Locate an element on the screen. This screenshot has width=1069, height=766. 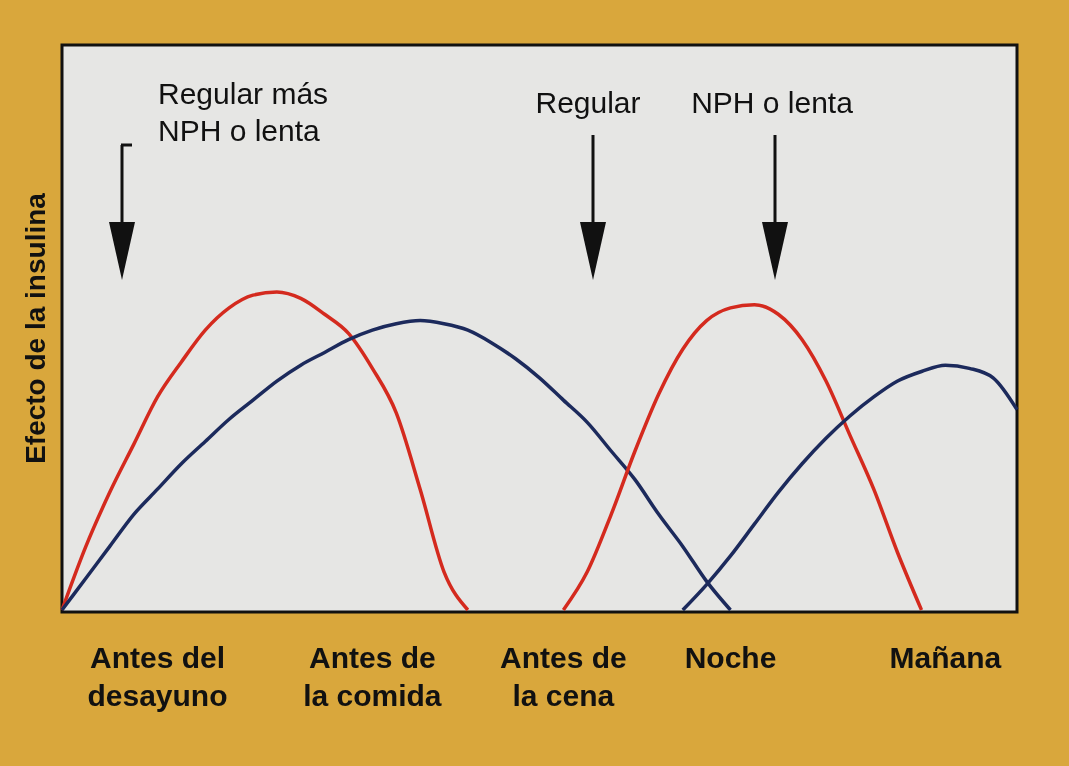
x-tick-label: Antes del desayuno is located at coordinates (157, 676).